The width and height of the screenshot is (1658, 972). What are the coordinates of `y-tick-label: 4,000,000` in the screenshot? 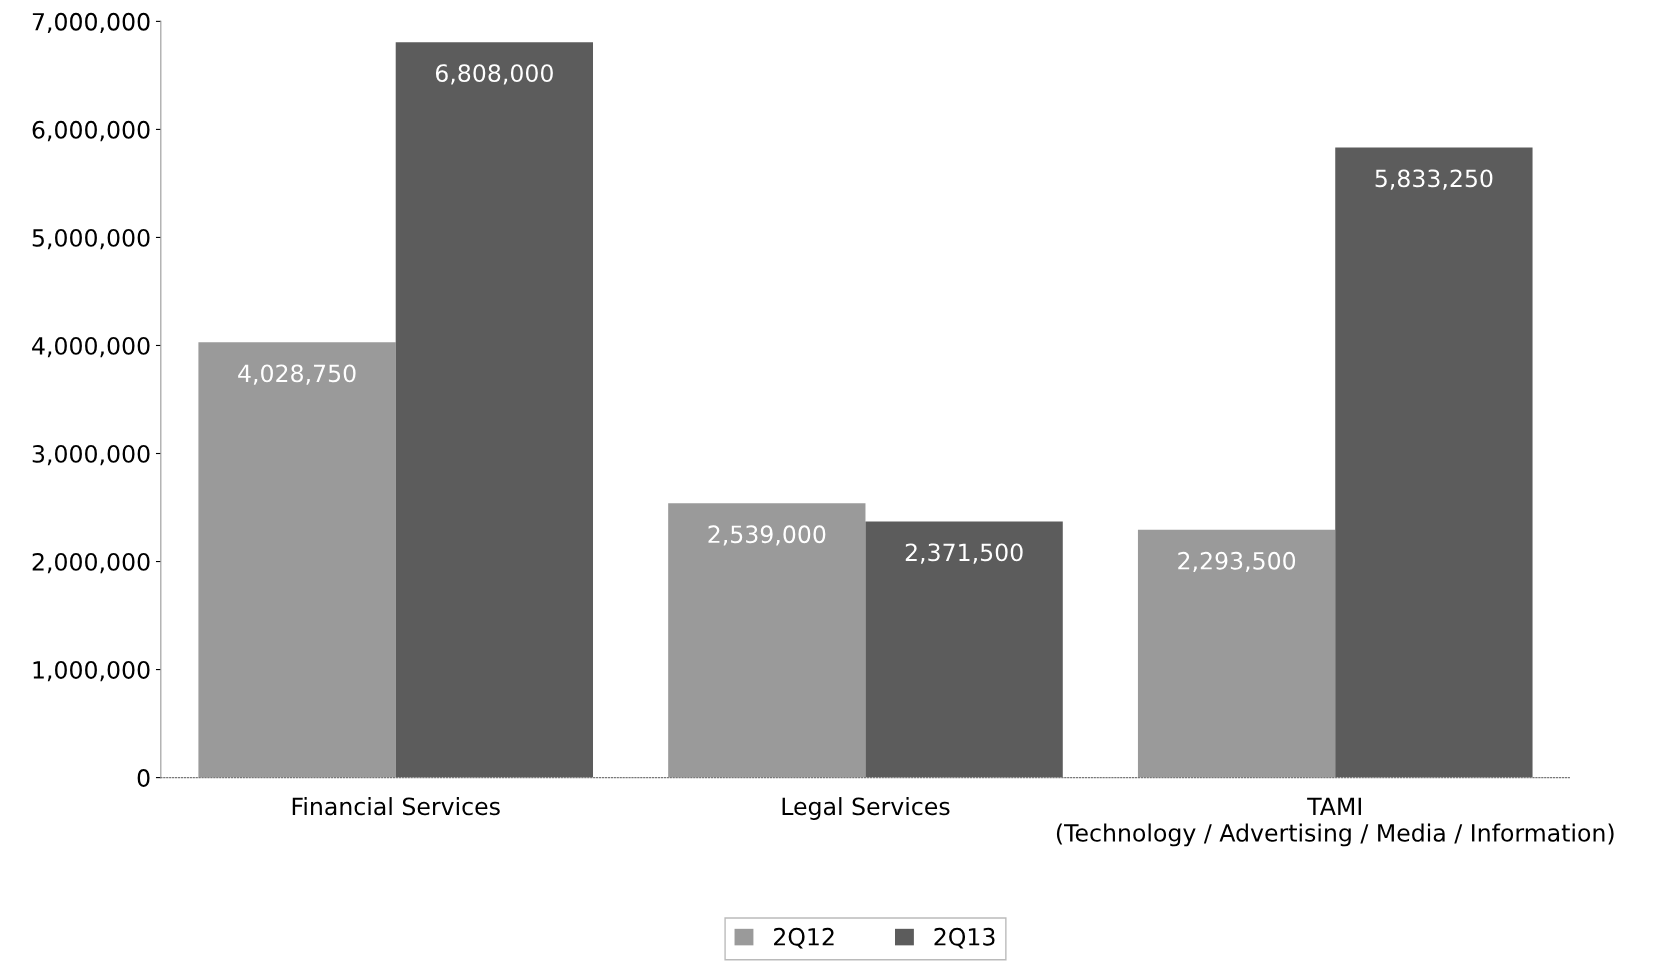 It's located at (91, 347).